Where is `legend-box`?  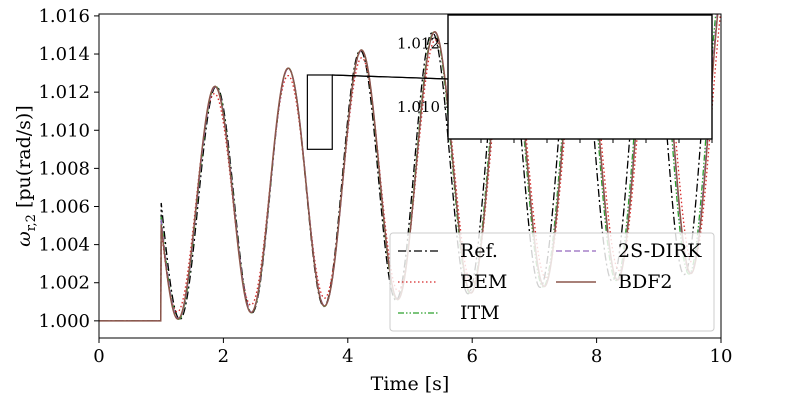
legend-box is located at coordinates (552, 282).